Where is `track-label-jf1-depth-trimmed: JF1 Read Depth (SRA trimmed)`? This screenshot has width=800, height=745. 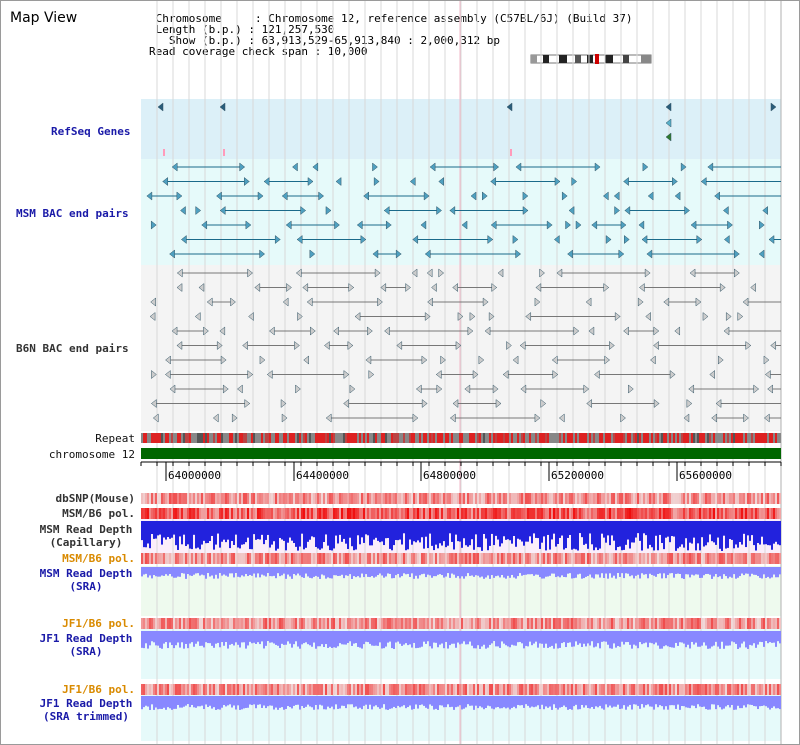
track-label-jf1-depth-trimmed: JF1 Read Depth (SRA trimmed) is located at coordinates (86, 710).